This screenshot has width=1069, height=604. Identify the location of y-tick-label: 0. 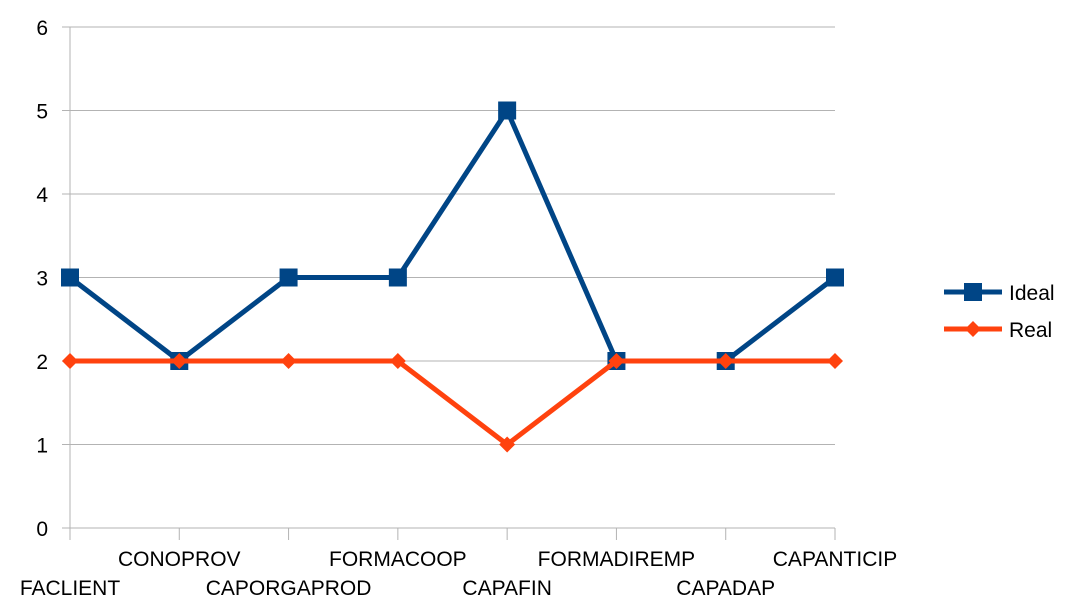
(42, 529).